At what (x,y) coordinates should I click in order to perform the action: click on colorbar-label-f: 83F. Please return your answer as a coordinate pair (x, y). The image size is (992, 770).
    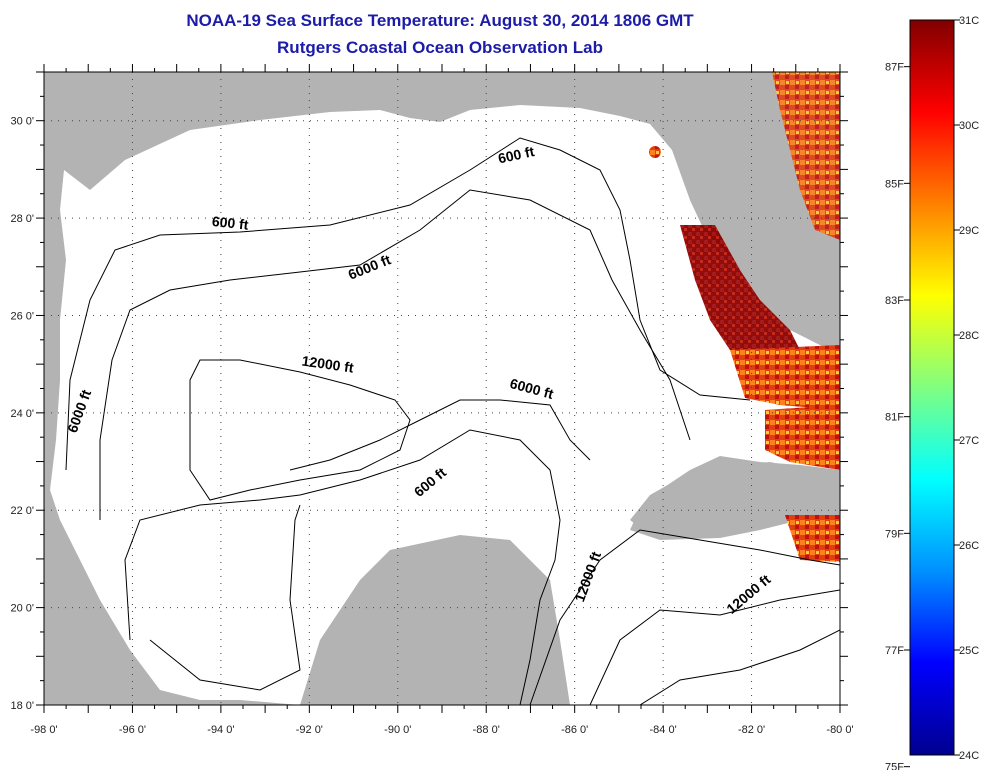
    Looking at the image, I should click on (894, 301).